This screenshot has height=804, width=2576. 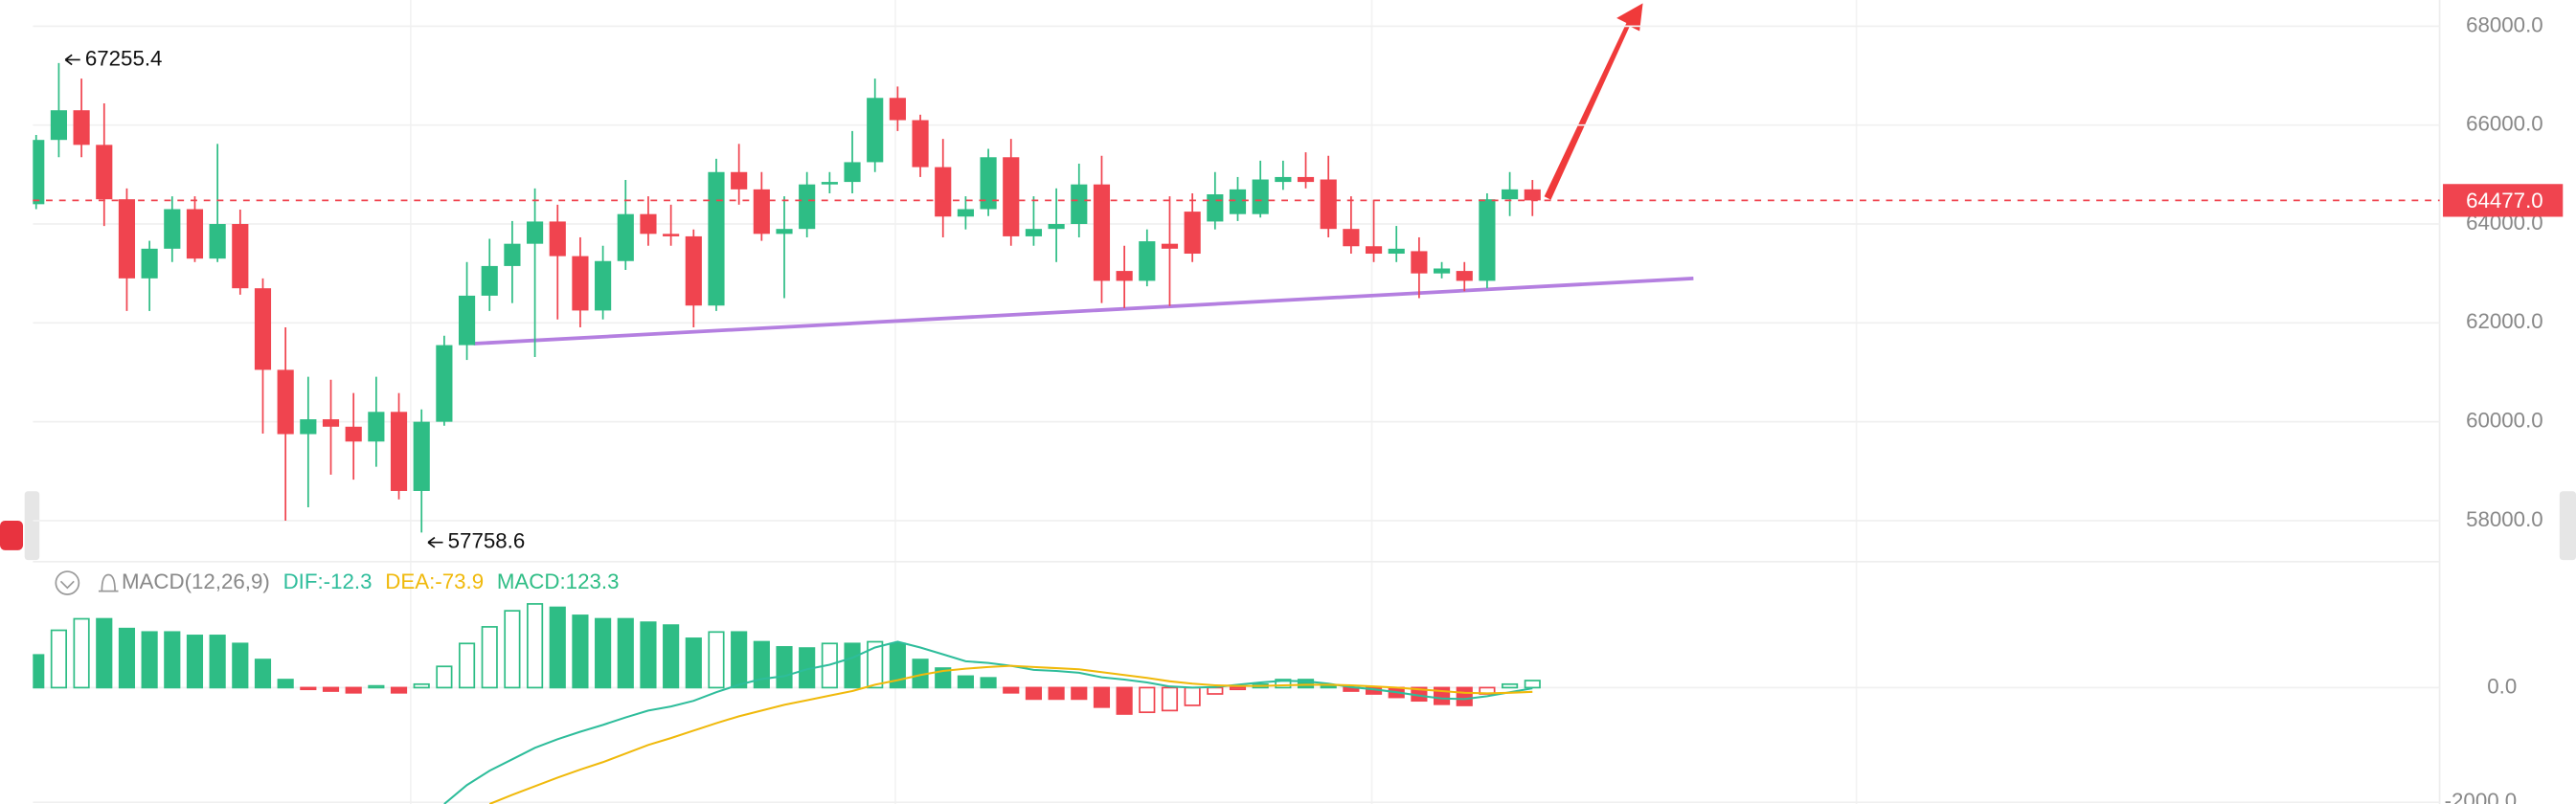 I want to click on side-tag, so click(x=12, y=535).